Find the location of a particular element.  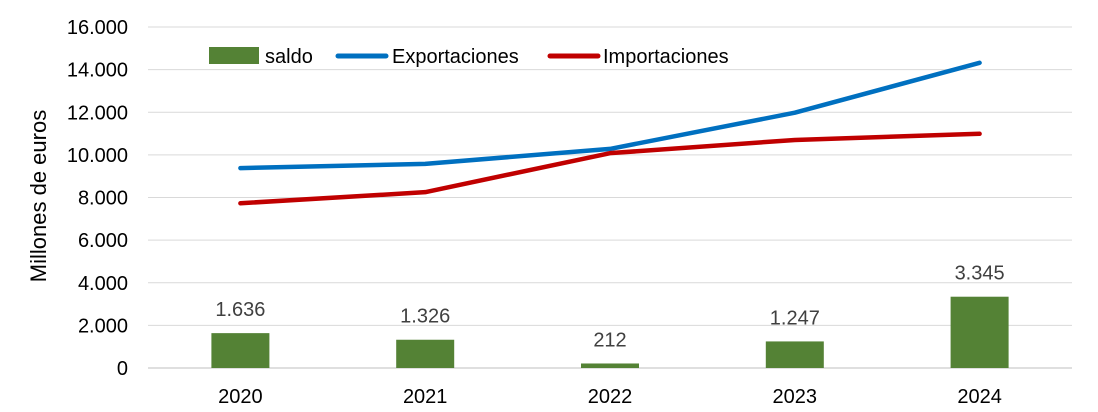

y-tick-label: 8.000 is located at coordinates (103, 199).